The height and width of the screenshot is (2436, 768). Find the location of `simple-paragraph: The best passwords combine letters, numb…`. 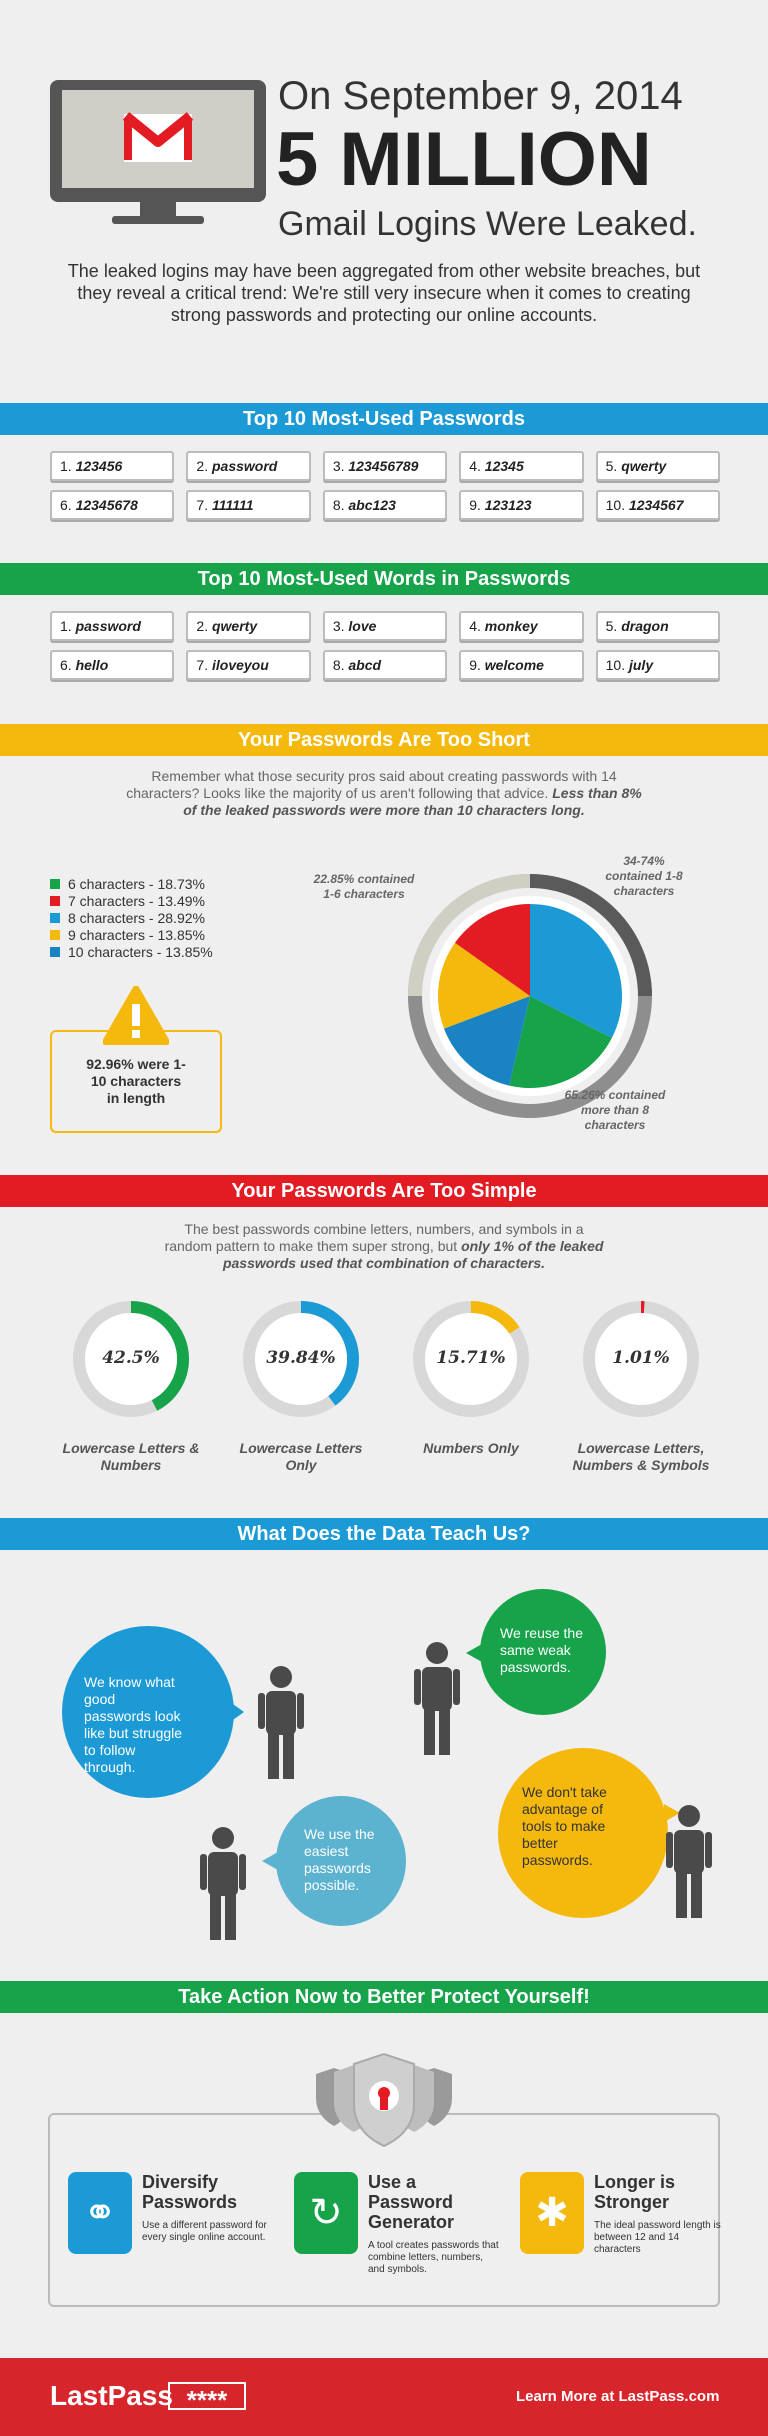

simple-paragraph: The best passwords combine letters, numb… is located at coordinates (384, 1246).